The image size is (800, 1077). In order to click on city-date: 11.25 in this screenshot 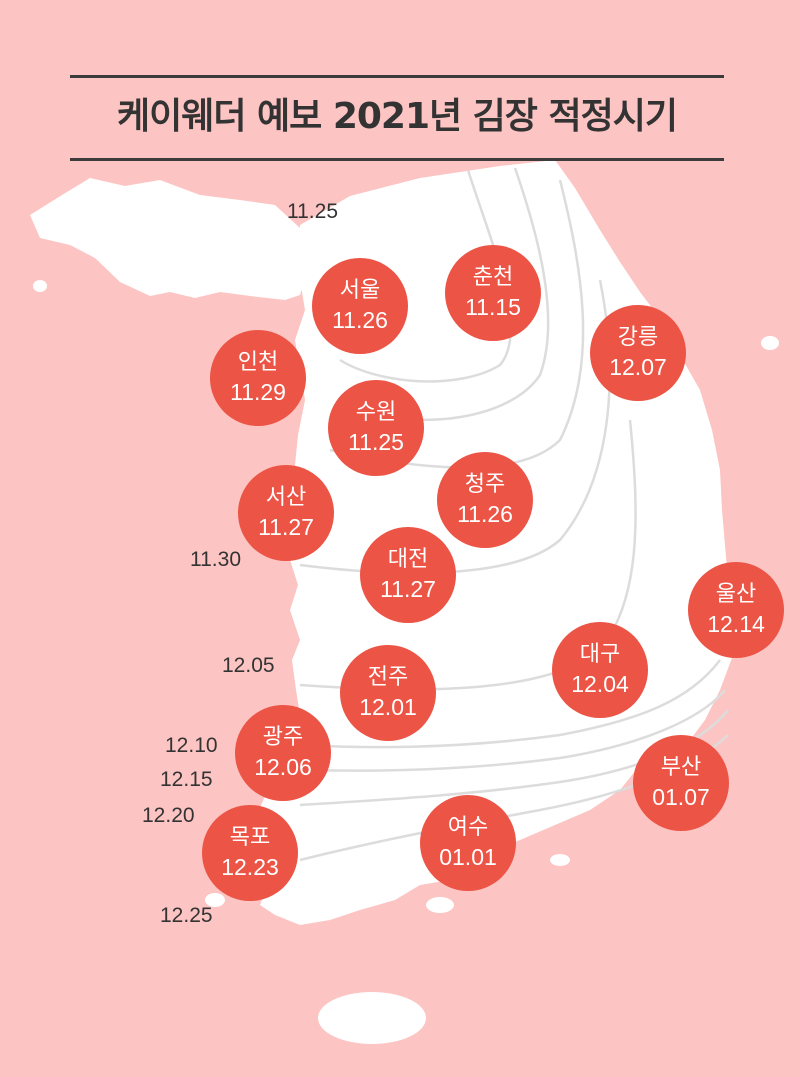, I will do `click(376, 442)`.